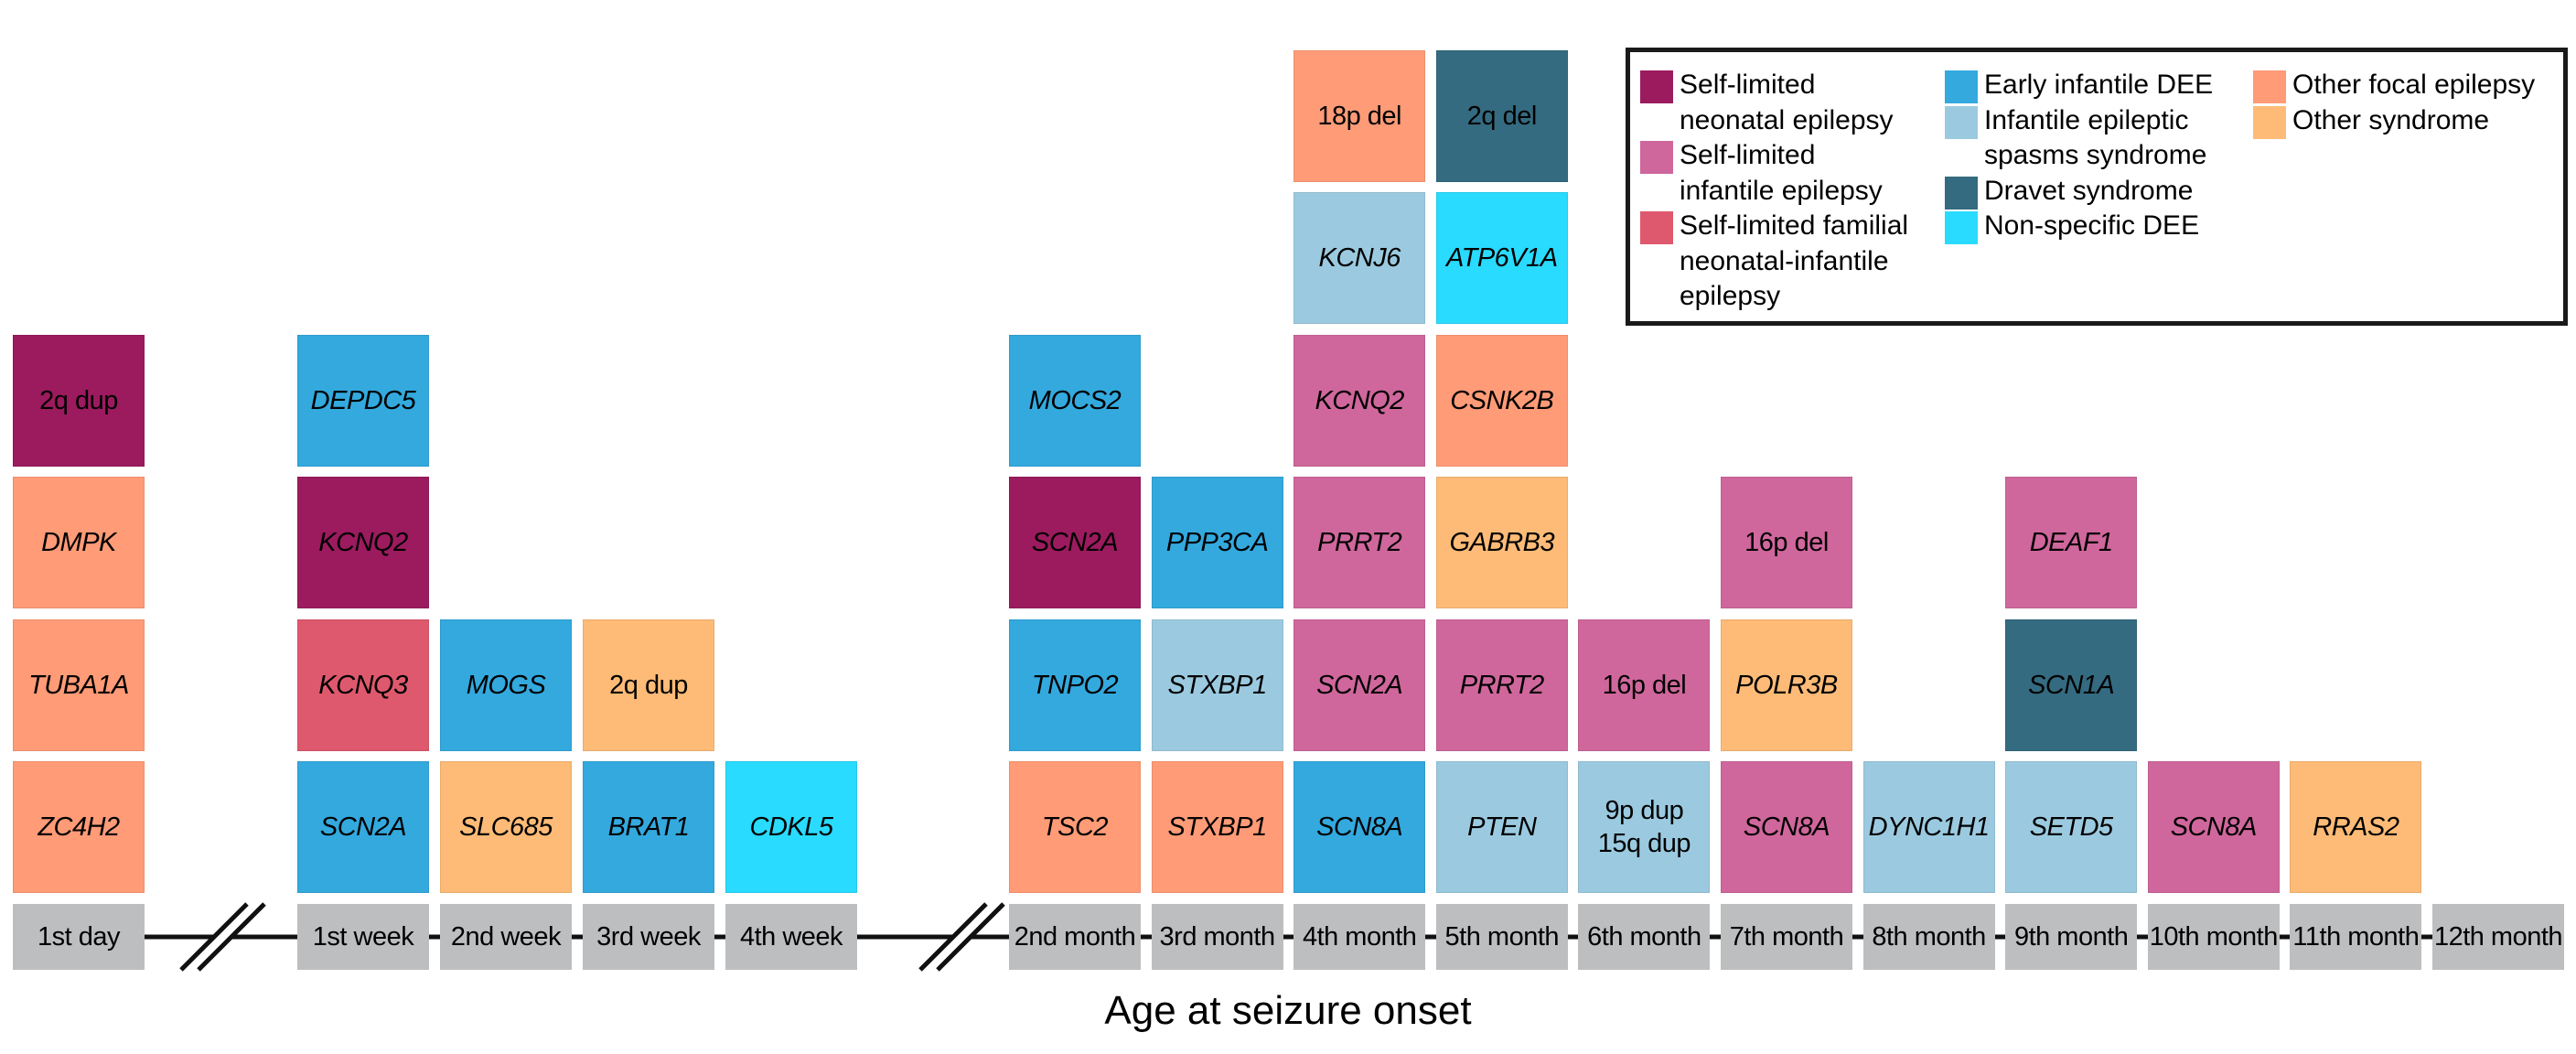  I want to click on cell-label: 2q del, so click(1502, 116).